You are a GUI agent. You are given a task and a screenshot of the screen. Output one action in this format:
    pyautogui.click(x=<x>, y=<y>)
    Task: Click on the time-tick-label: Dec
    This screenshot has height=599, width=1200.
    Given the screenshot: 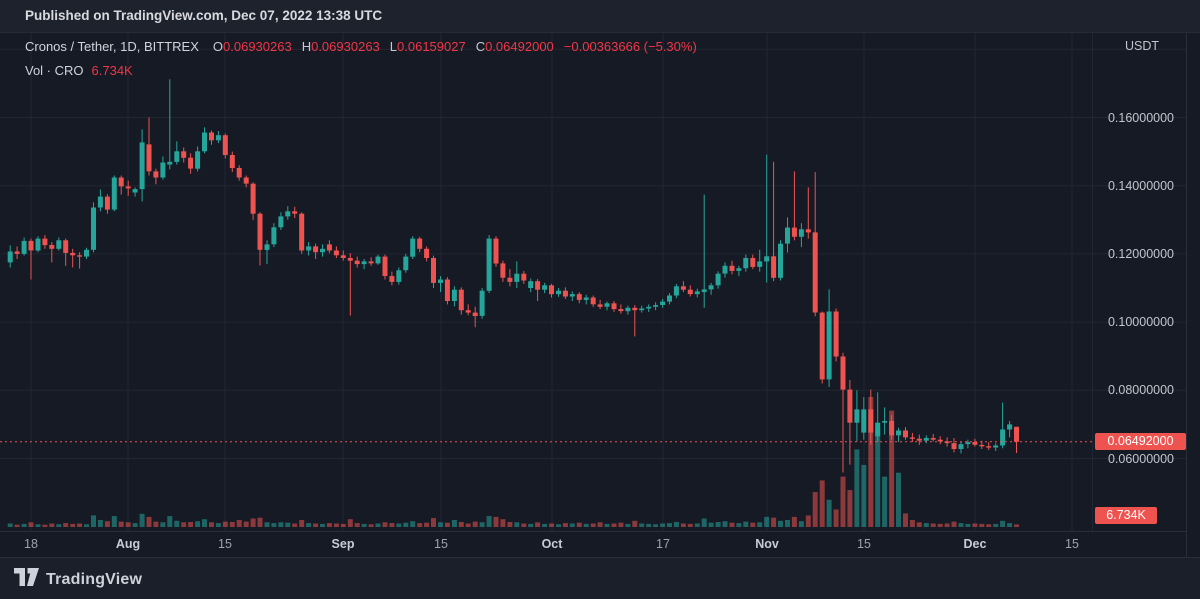 What is the action you would take?
    pyautogui.click(x=975, y=544)
    